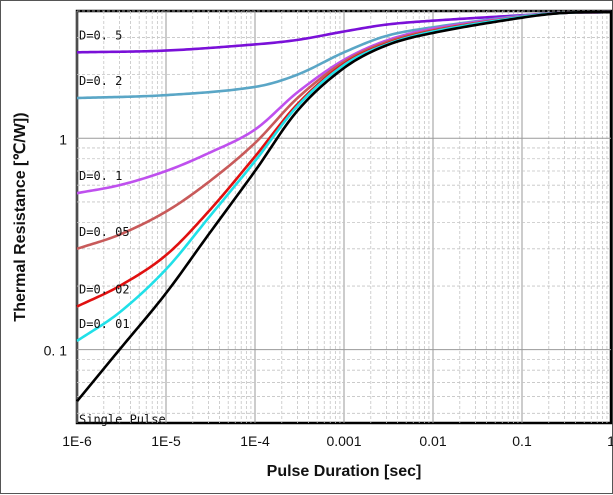  I want to click on x-axis-title: Pulse Duration [sec], so click(344, 471).